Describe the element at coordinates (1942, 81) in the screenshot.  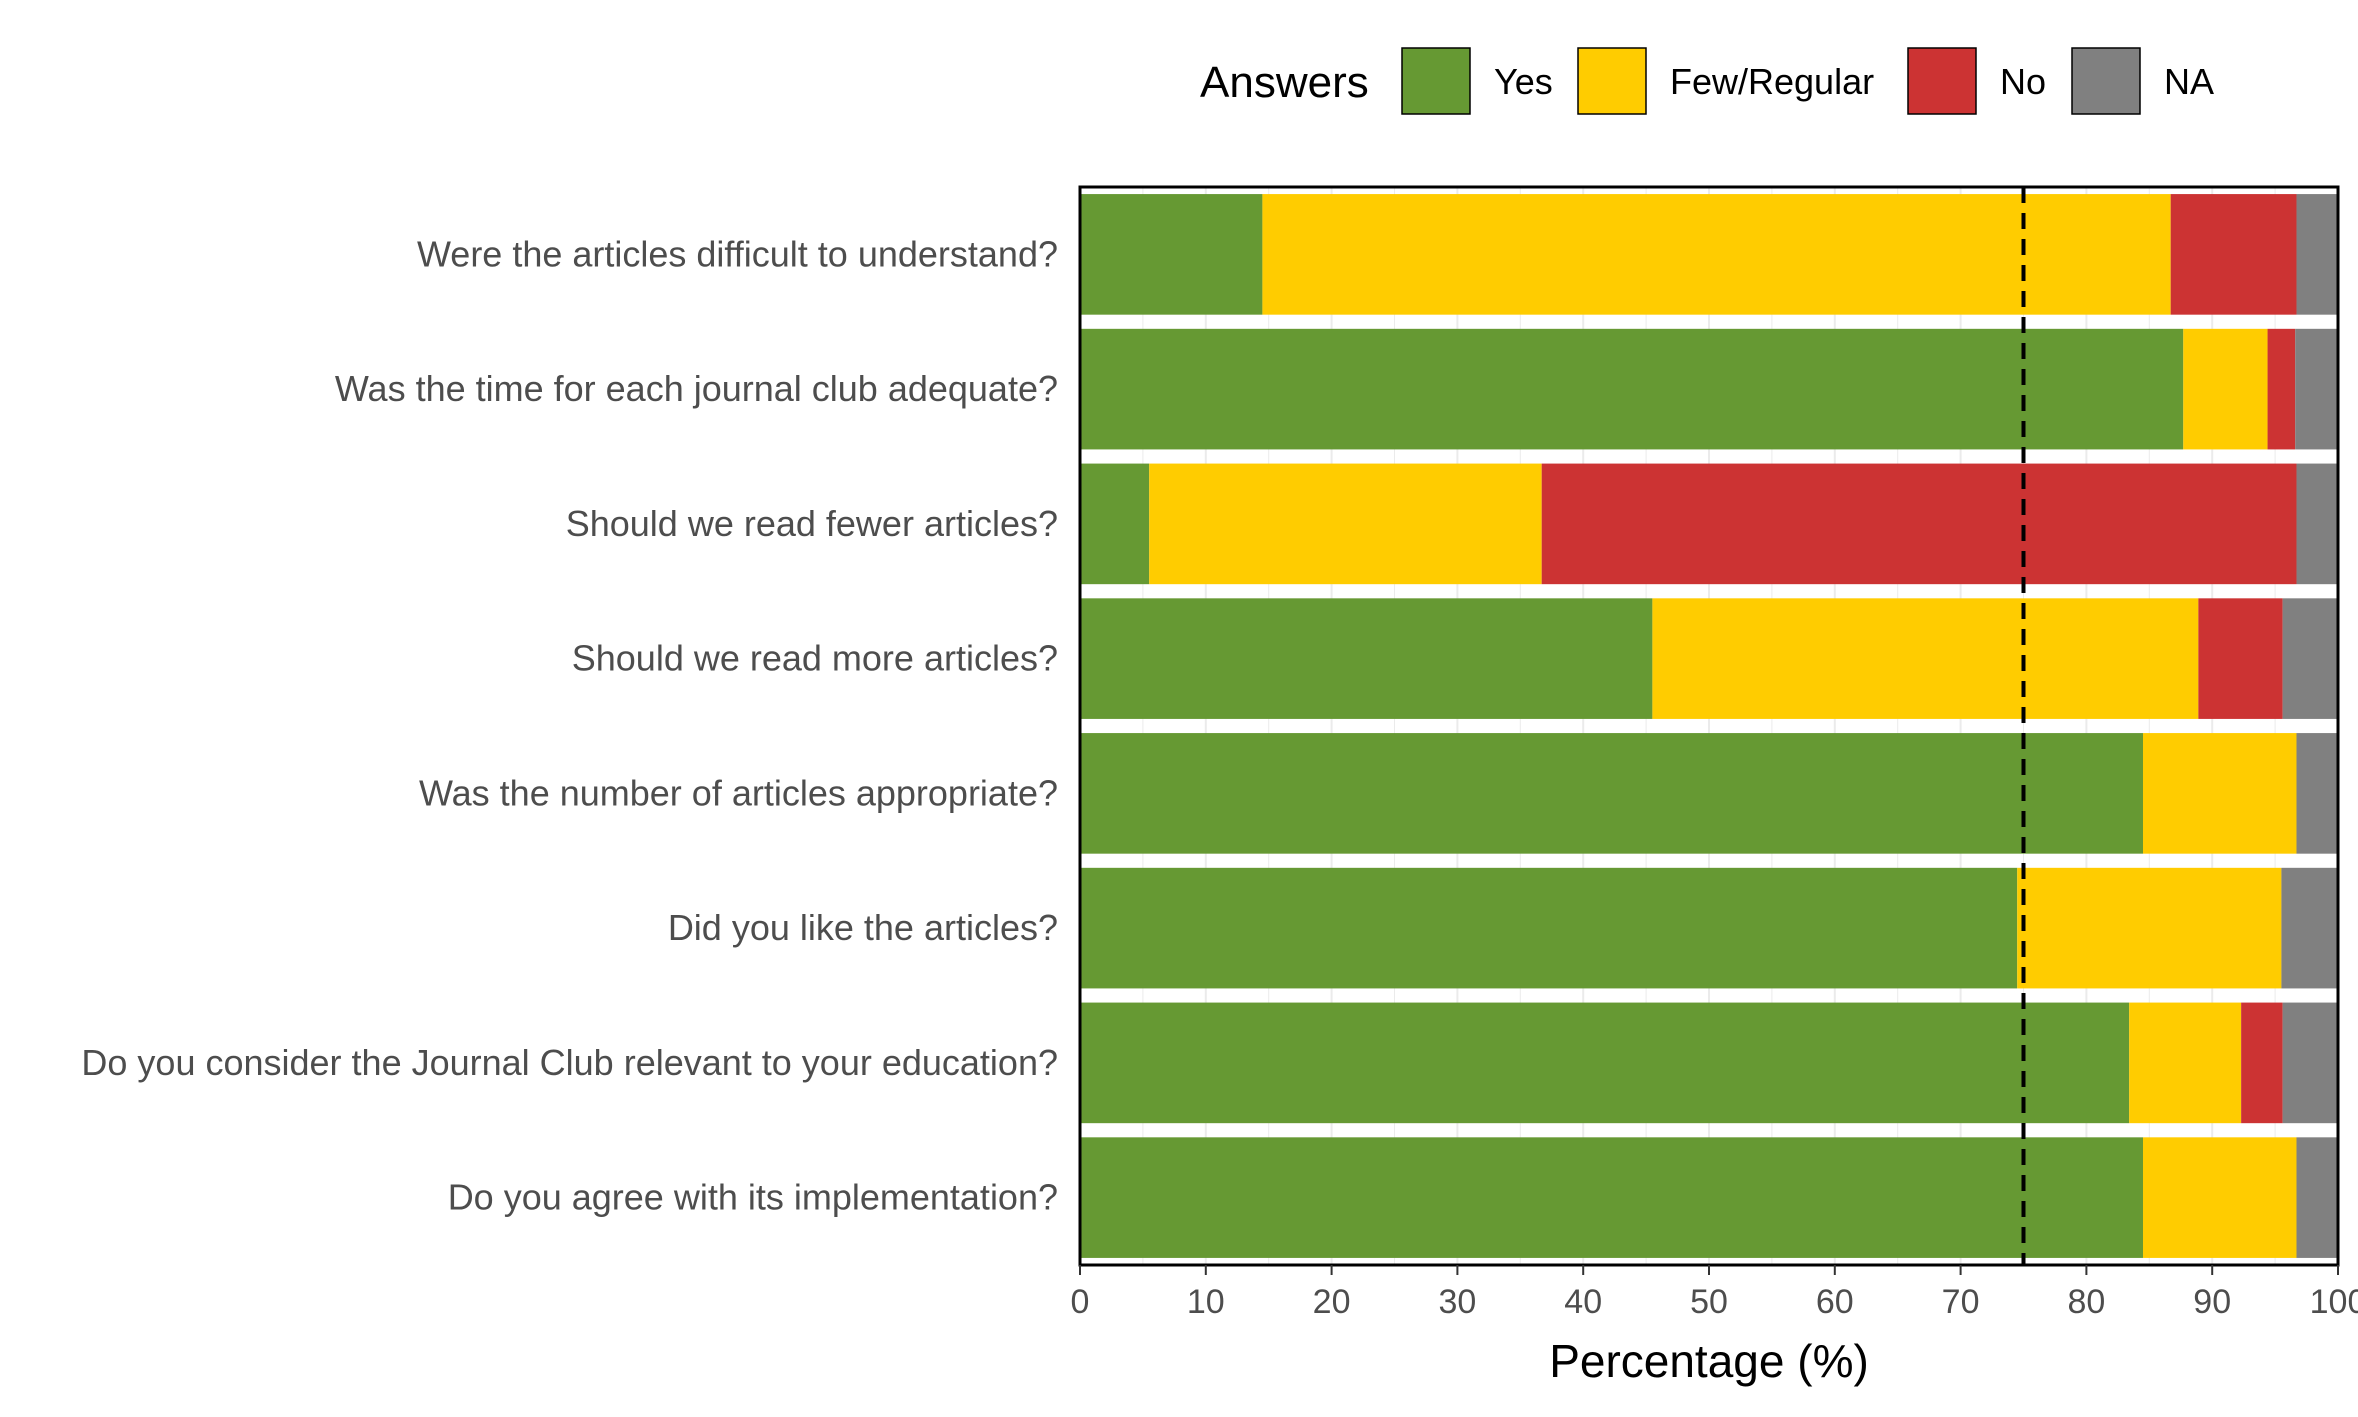
I see `legend-key-no` at that location.